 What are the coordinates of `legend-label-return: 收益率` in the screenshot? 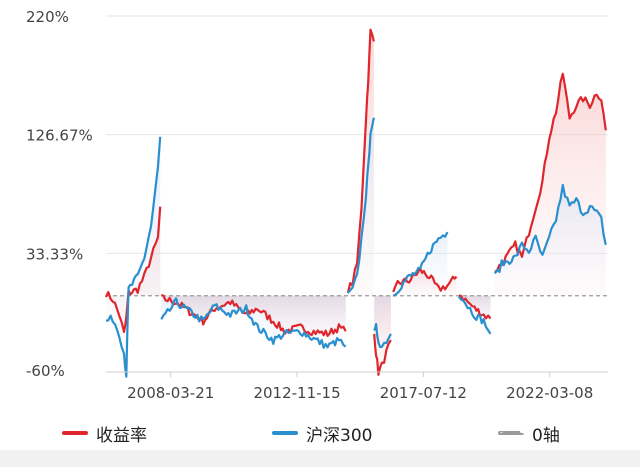 It's located at (121, 435).